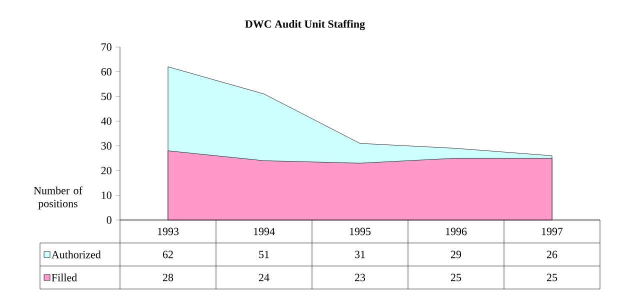  I want to click on y-tick-label: 70, so click(107, 47).